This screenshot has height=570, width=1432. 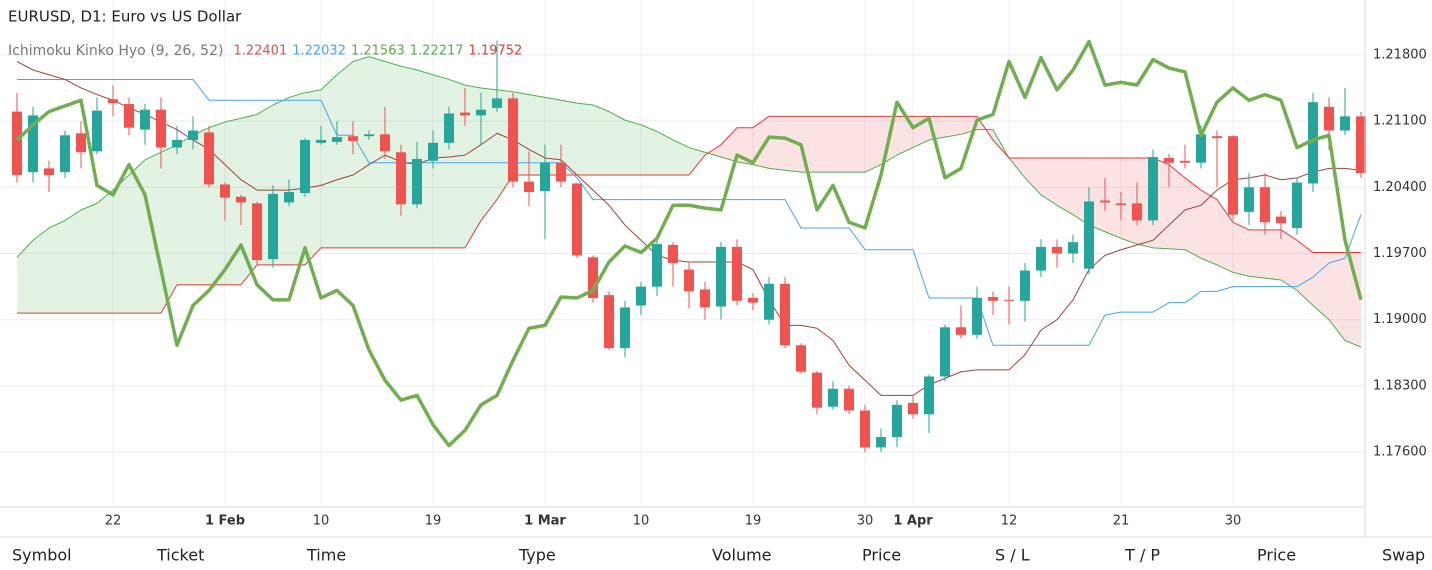 What do you see at coordinates (1012, 555) in the screenshot?
I see `column-header: S / L` at bounding box center [1012, 555].